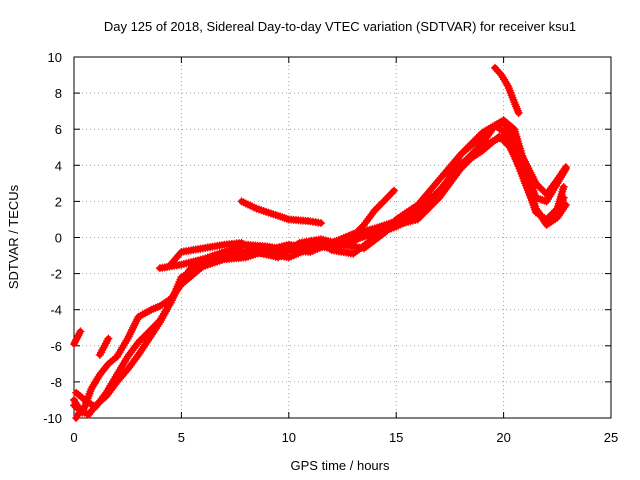 The height and width of the screenshot is (480, 640). Describe the element at coordinates (289, 437) in the screenshot. I see `x-tick-label: 10` at that location.